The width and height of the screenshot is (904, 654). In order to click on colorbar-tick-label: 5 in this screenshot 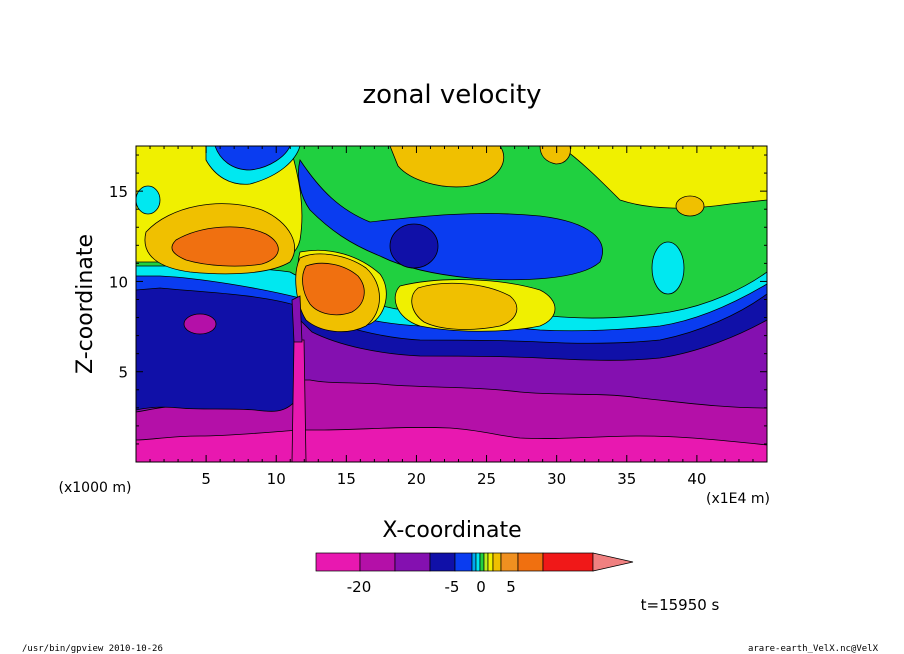, I will do `click(511, 587)`.